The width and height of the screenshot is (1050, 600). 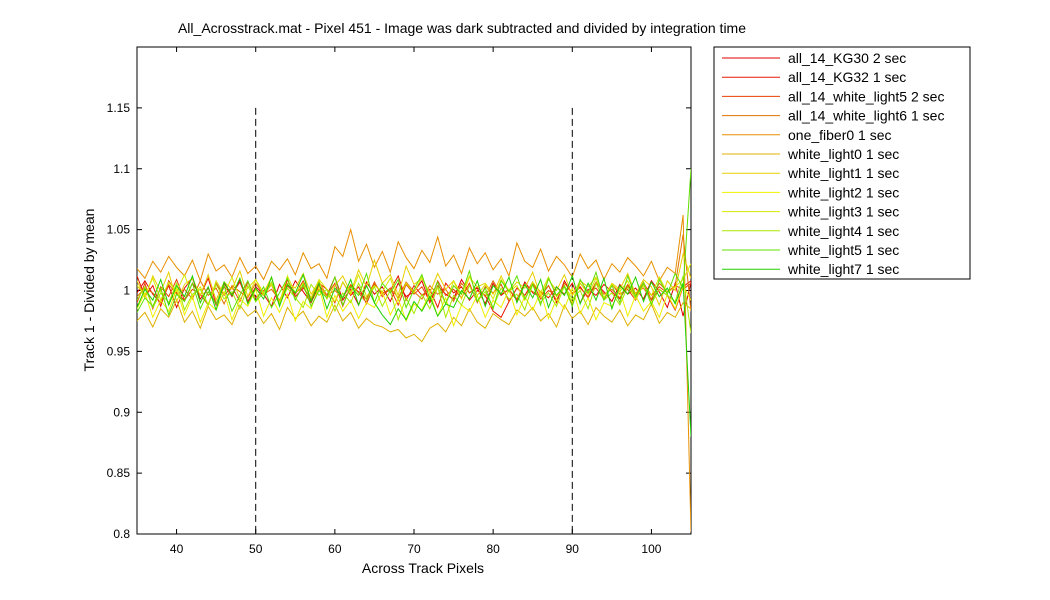 I want to click on x-tick-label: 100, so click(x=651, y=549).